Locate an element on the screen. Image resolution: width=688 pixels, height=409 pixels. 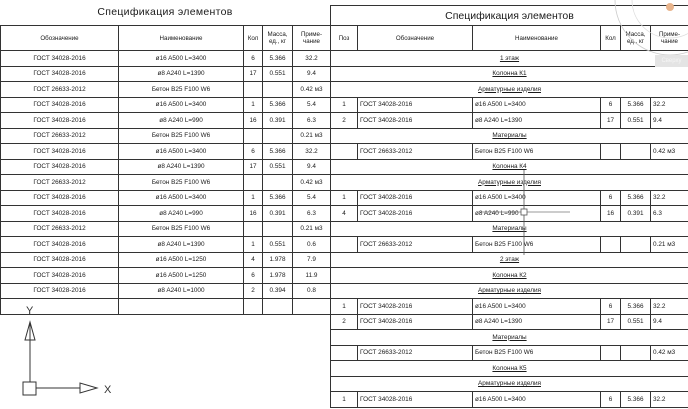
section-row: Колонна К2 is located at coordinates (508, 275).